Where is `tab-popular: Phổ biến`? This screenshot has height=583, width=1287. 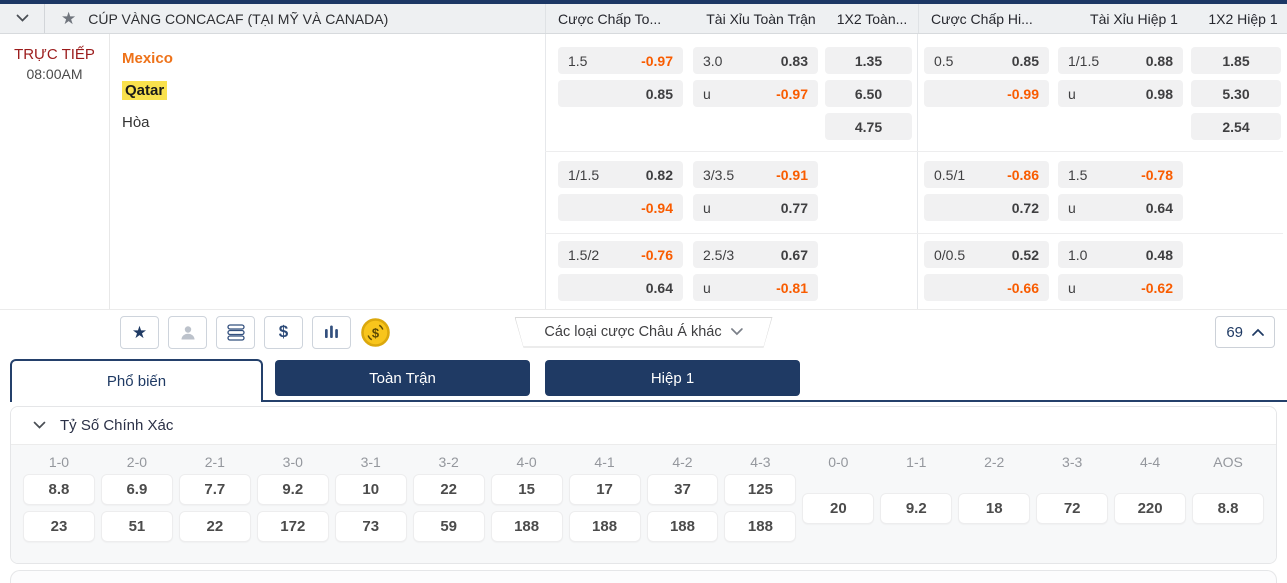
tab-popular: Phổ biến is located at coordinates (136, 380).